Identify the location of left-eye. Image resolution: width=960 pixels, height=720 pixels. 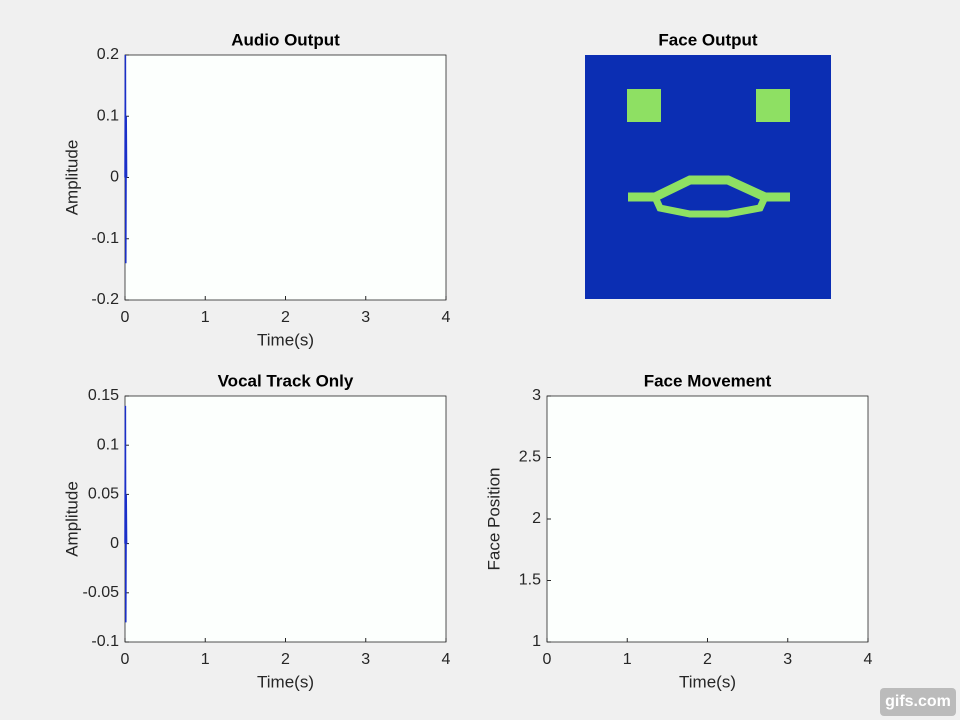
(644, 105).